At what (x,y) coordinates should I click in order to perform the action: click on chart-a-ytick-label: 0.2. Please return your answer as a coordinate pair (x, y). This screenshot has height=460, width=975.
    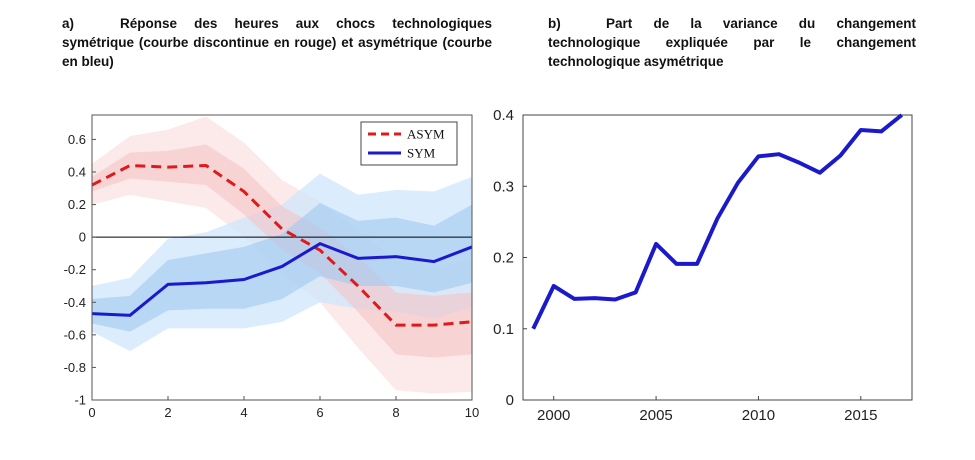
    Looking at the image, I should click on (77, 204).